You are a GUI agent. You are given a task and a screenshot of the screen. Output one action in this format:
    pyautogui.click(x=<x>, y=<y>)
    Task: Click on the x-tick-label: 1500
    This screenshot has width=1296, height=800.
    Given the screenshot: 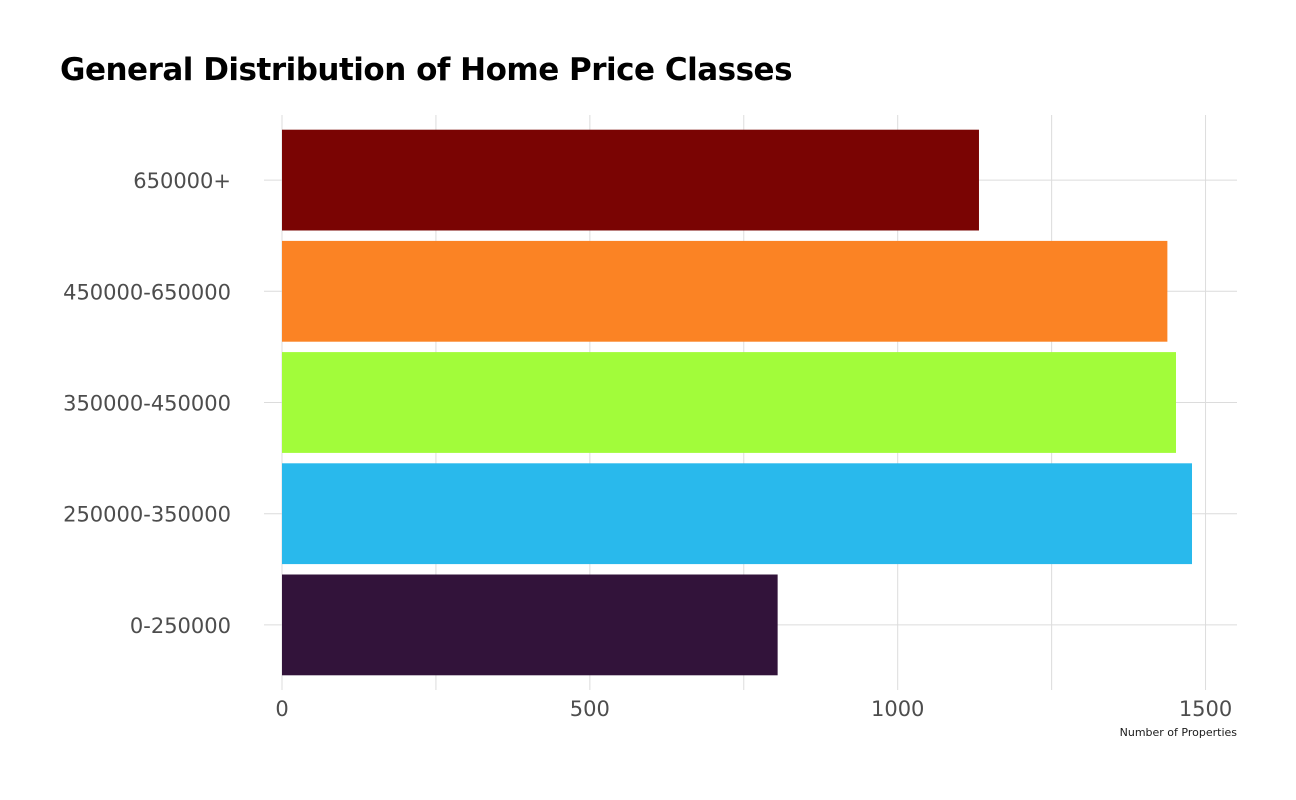 What is the action you would take?
    pyautogui.click(x=1205, y=709)
    